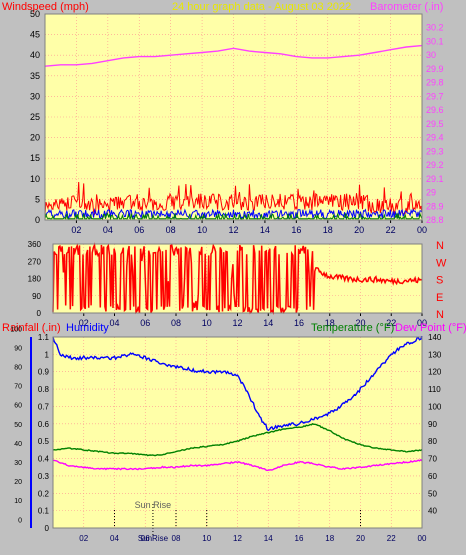  What do you see at coordinates (435, 41) in the screenshot?
I see `y-tick-label-right: 30.1` at bounding box center [435, 41].